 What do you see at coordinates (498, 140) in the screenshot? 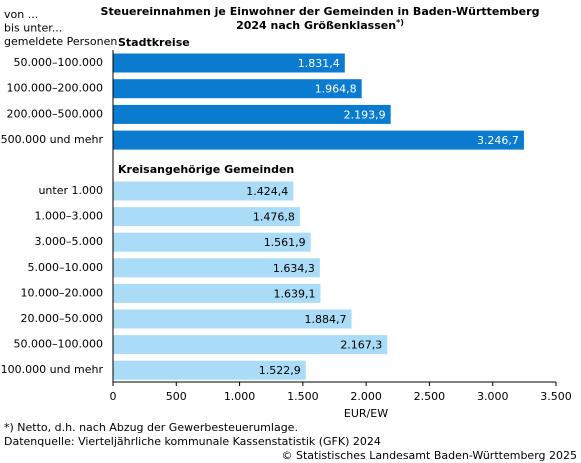
I see `value-label: 3.246,7` at bounding box center [498, 140].